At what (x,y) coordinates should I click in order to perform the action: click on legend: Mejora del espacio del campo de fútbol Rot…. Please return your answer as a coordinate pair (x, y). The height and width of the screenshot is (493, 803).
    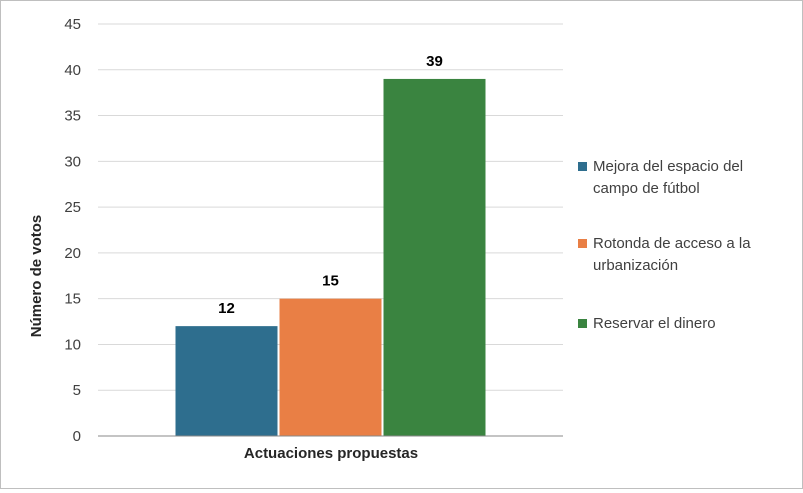
    Looking at the image, I should click on (664, 245).